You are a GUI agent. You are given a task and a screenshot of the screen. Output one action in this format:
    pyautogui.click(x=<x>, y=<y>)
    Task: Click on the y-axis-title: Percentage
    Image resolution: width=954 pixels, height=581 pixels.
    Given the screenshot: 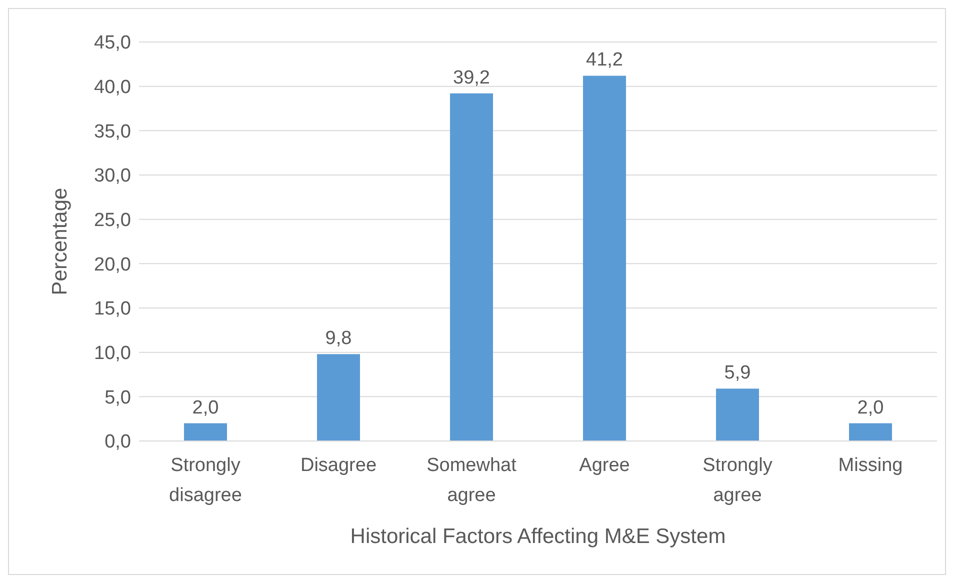 What is the action you would take?
    pyautogui.click(x=60, y=242)
    